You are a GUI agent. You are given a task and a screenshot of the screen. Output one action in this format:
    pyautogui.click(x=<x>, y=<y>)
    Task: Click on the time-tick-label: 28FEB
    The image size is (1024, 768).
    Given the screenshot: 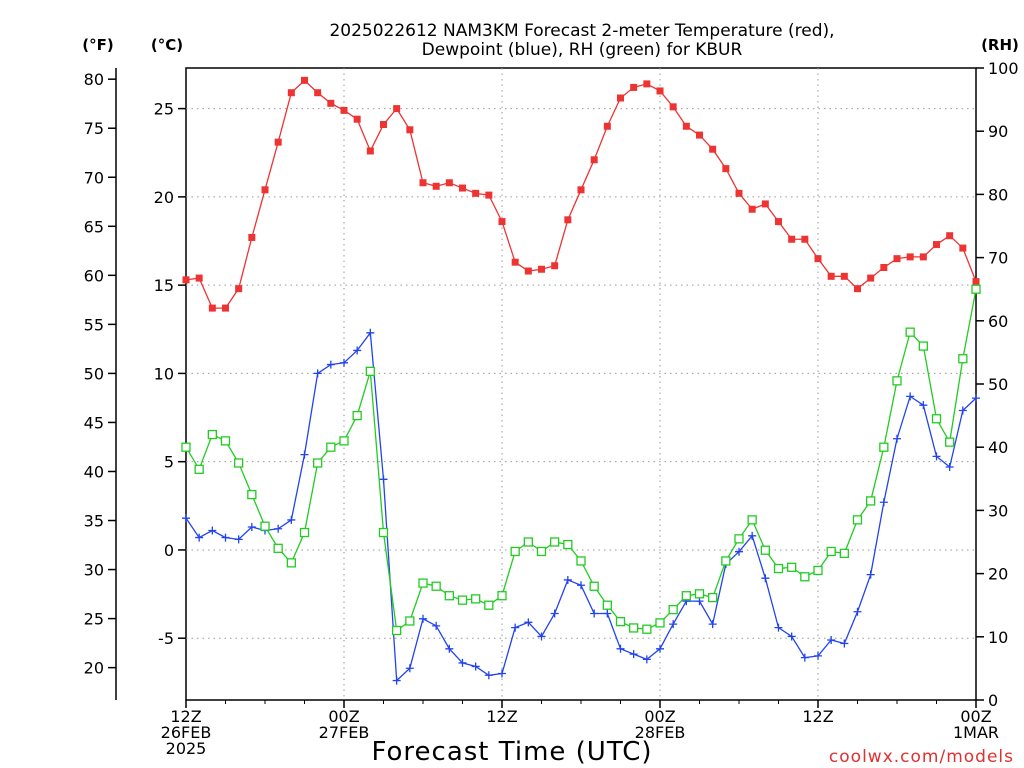 What is the action you would take?
    pyautogui.click(x=660, y=732)
    